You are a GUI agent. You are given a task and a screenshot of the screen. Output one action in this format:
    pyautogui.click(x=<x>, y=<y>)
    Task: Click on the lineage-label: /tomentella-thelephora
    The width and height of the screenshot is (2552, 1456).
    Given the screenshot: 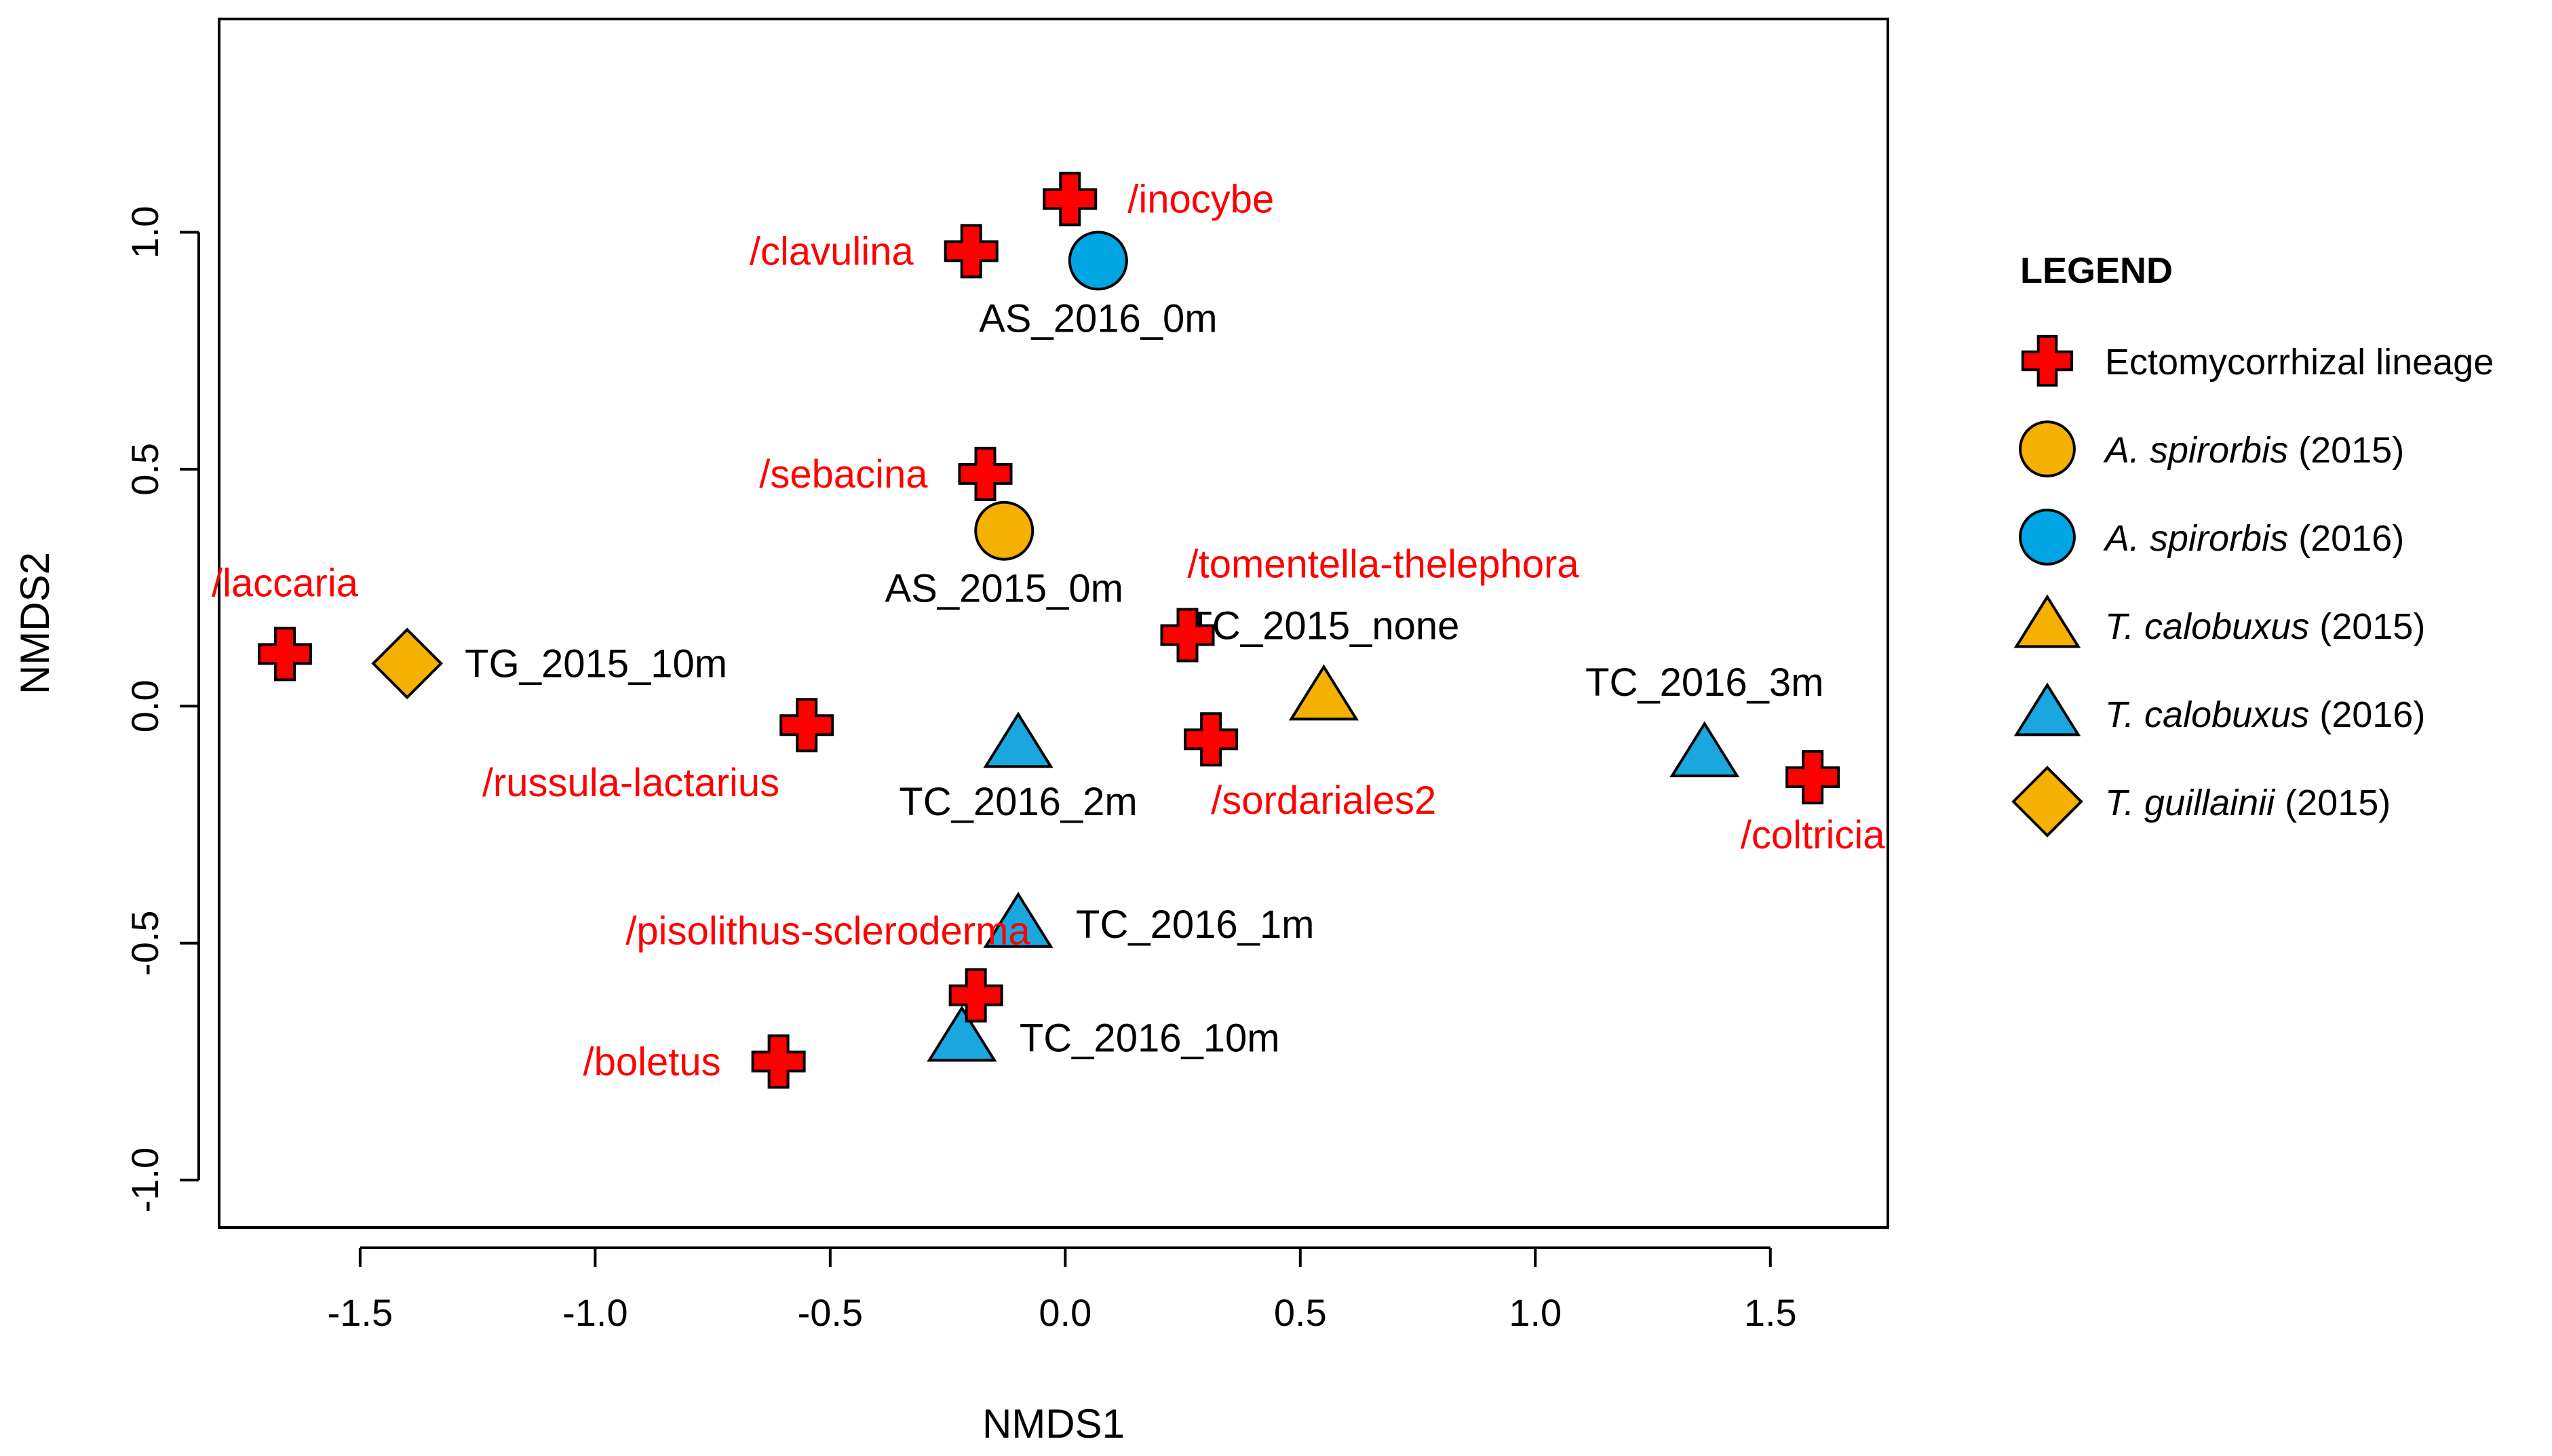 What is the action you would take?
    pyautogui.click(x=1383, y=564)
    